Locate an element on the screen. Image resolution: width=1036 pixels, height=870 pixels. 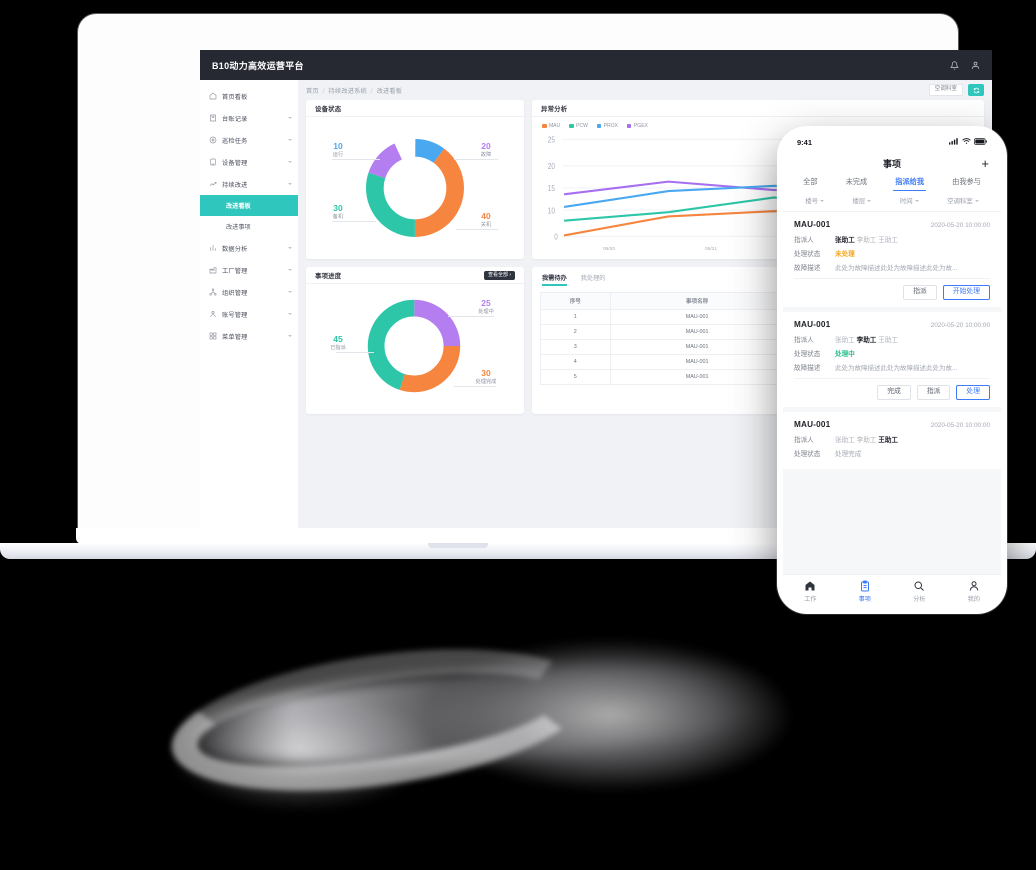
tab-incomplete: 未完成 is located at coordinates (856, 181).